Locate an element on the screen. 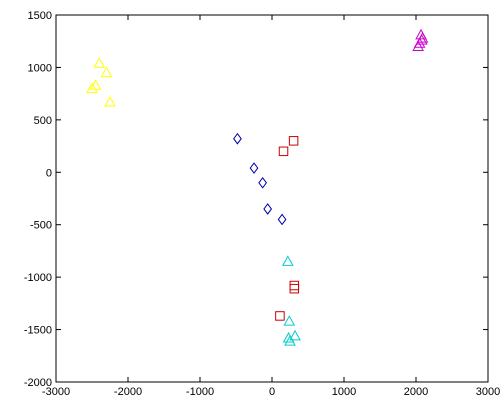 The width and height of the screenshot is (504, 407). x-tick-label: 3000 is located at coordinates (488, 392).